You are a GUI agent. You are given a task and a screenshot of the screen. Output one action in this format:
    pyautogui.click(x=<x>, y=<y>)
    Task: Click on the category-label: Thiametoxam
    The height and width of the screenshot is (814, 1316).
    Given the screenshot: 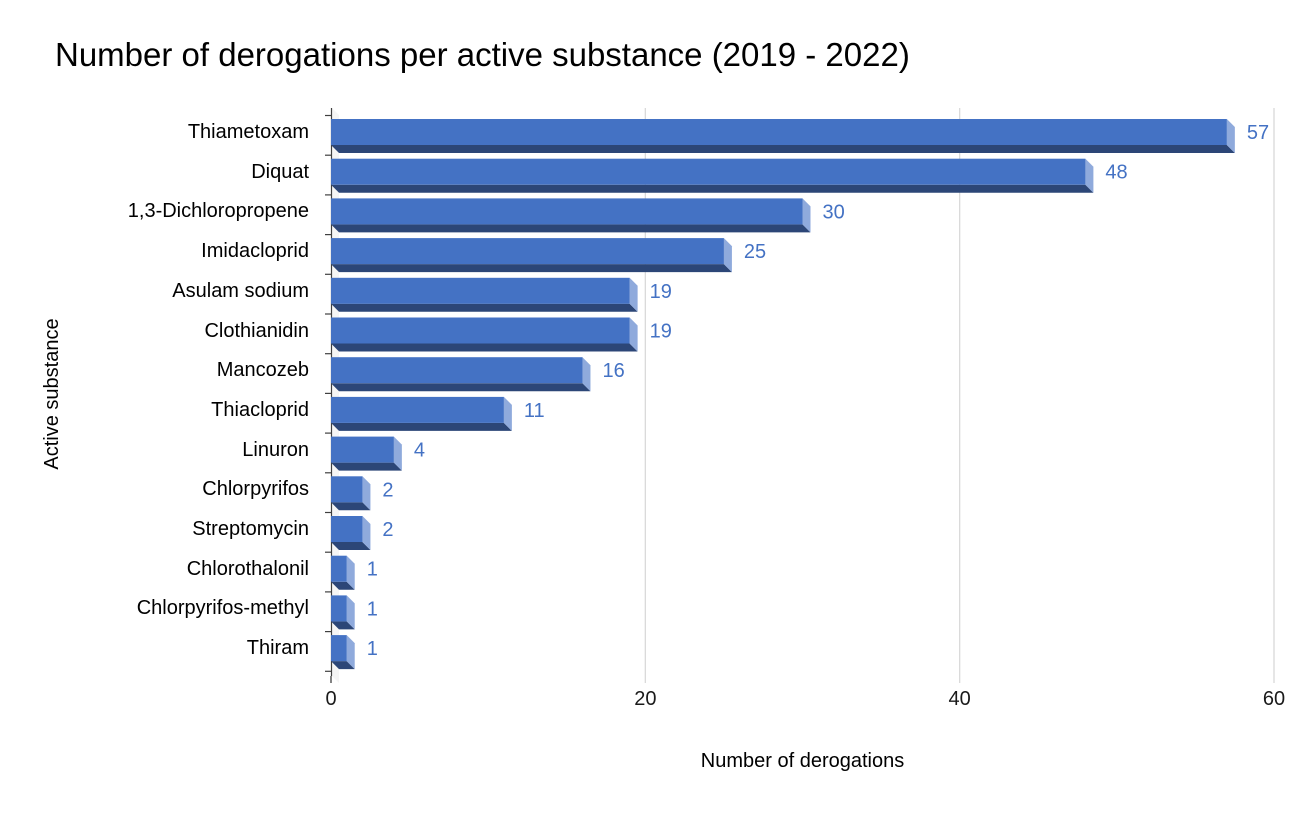 What is the action you would take?
    pyautogui.click(x=248, y=132)
    